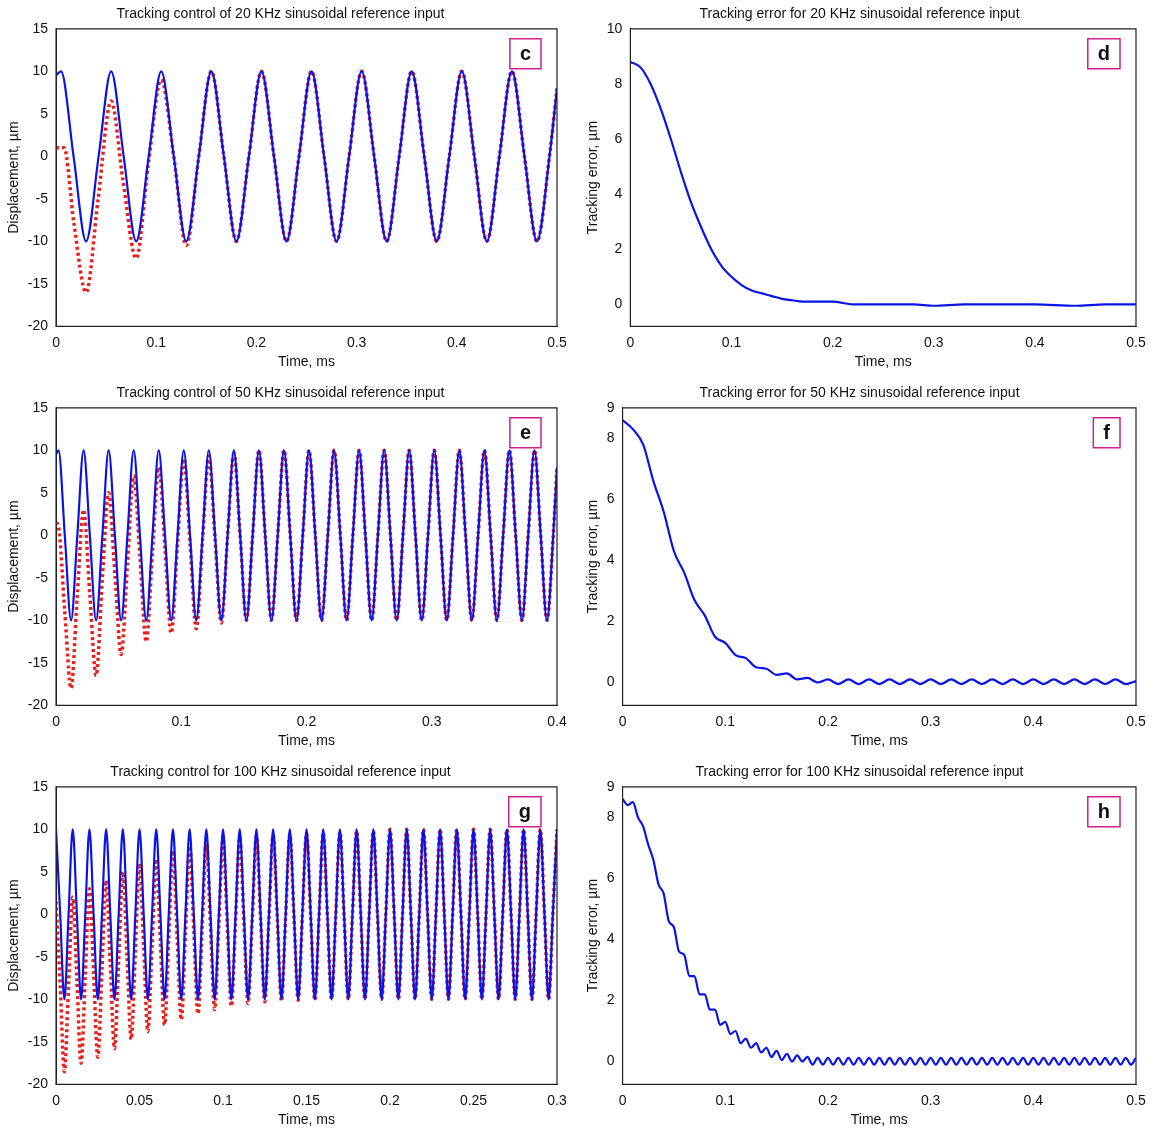 The image size is (1158, 1139). What do you see at coordinates (525, 53) in the screenshot?
I see `annotation: c` at bounding box center [525, 53].